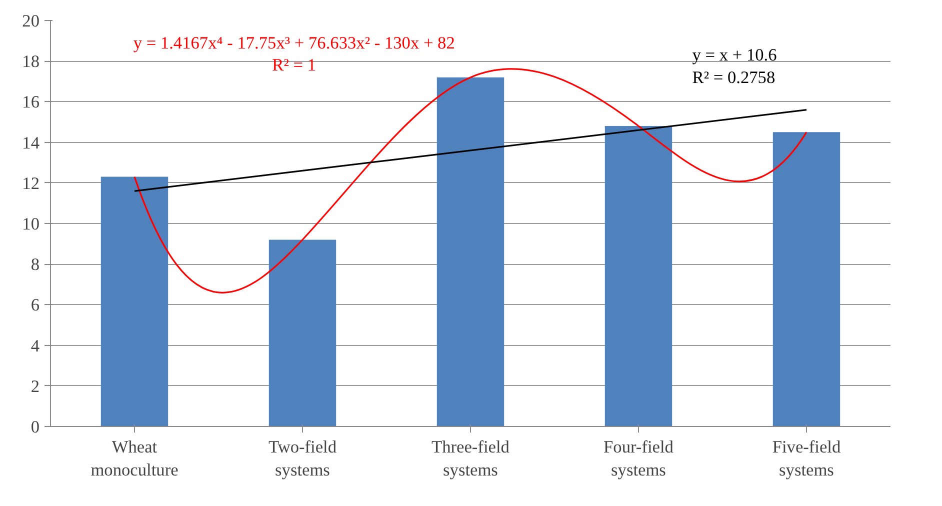  What do you see at coordinates (294, 42) in the screenshot?
I see `annotation: y = 1.4167x⁴ - 17.75x³ + 76.633x² - 130x + 82` at bounding box center [294, 42].